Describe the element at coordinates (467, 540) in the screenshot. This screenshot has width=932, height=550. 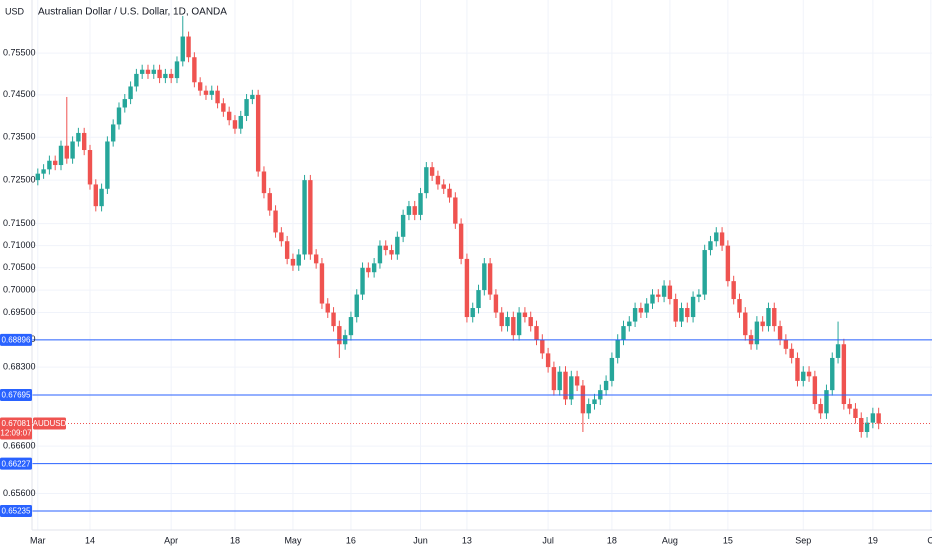
I see `x-tick-label: 13` at that location.